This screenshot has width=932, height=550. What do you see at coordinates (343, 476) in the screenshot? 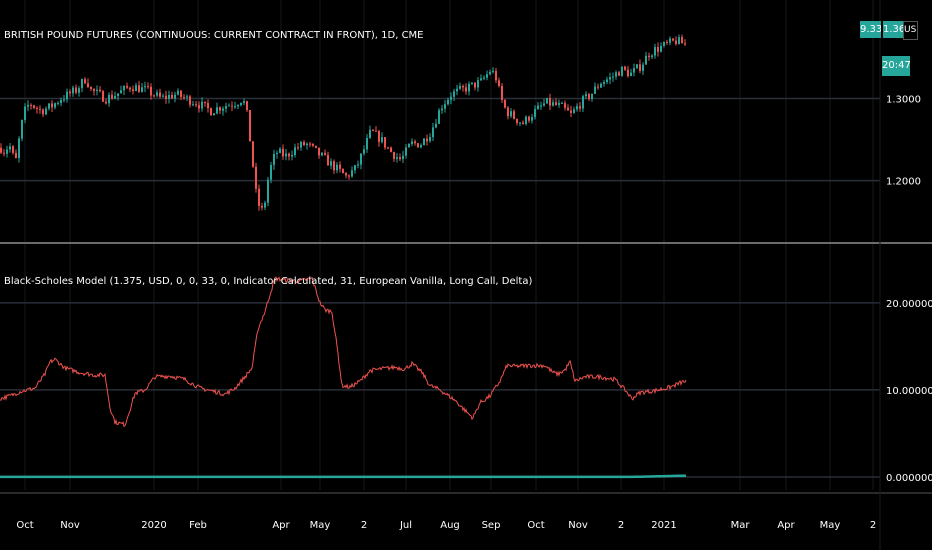
I see `zero-baseline-series` at bounding box center [343, 476].